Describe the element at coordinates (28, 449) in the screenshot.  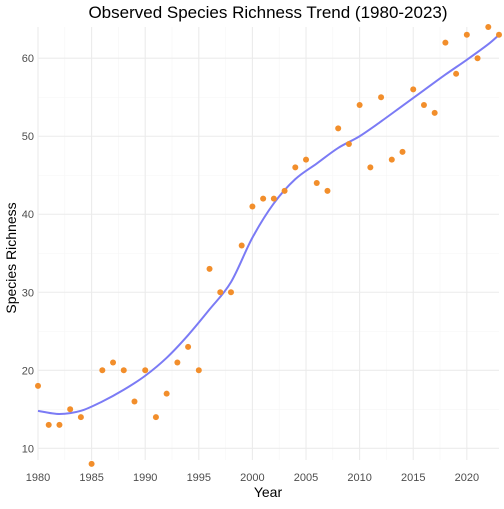
I see `y-tick-label: 10` at that location.